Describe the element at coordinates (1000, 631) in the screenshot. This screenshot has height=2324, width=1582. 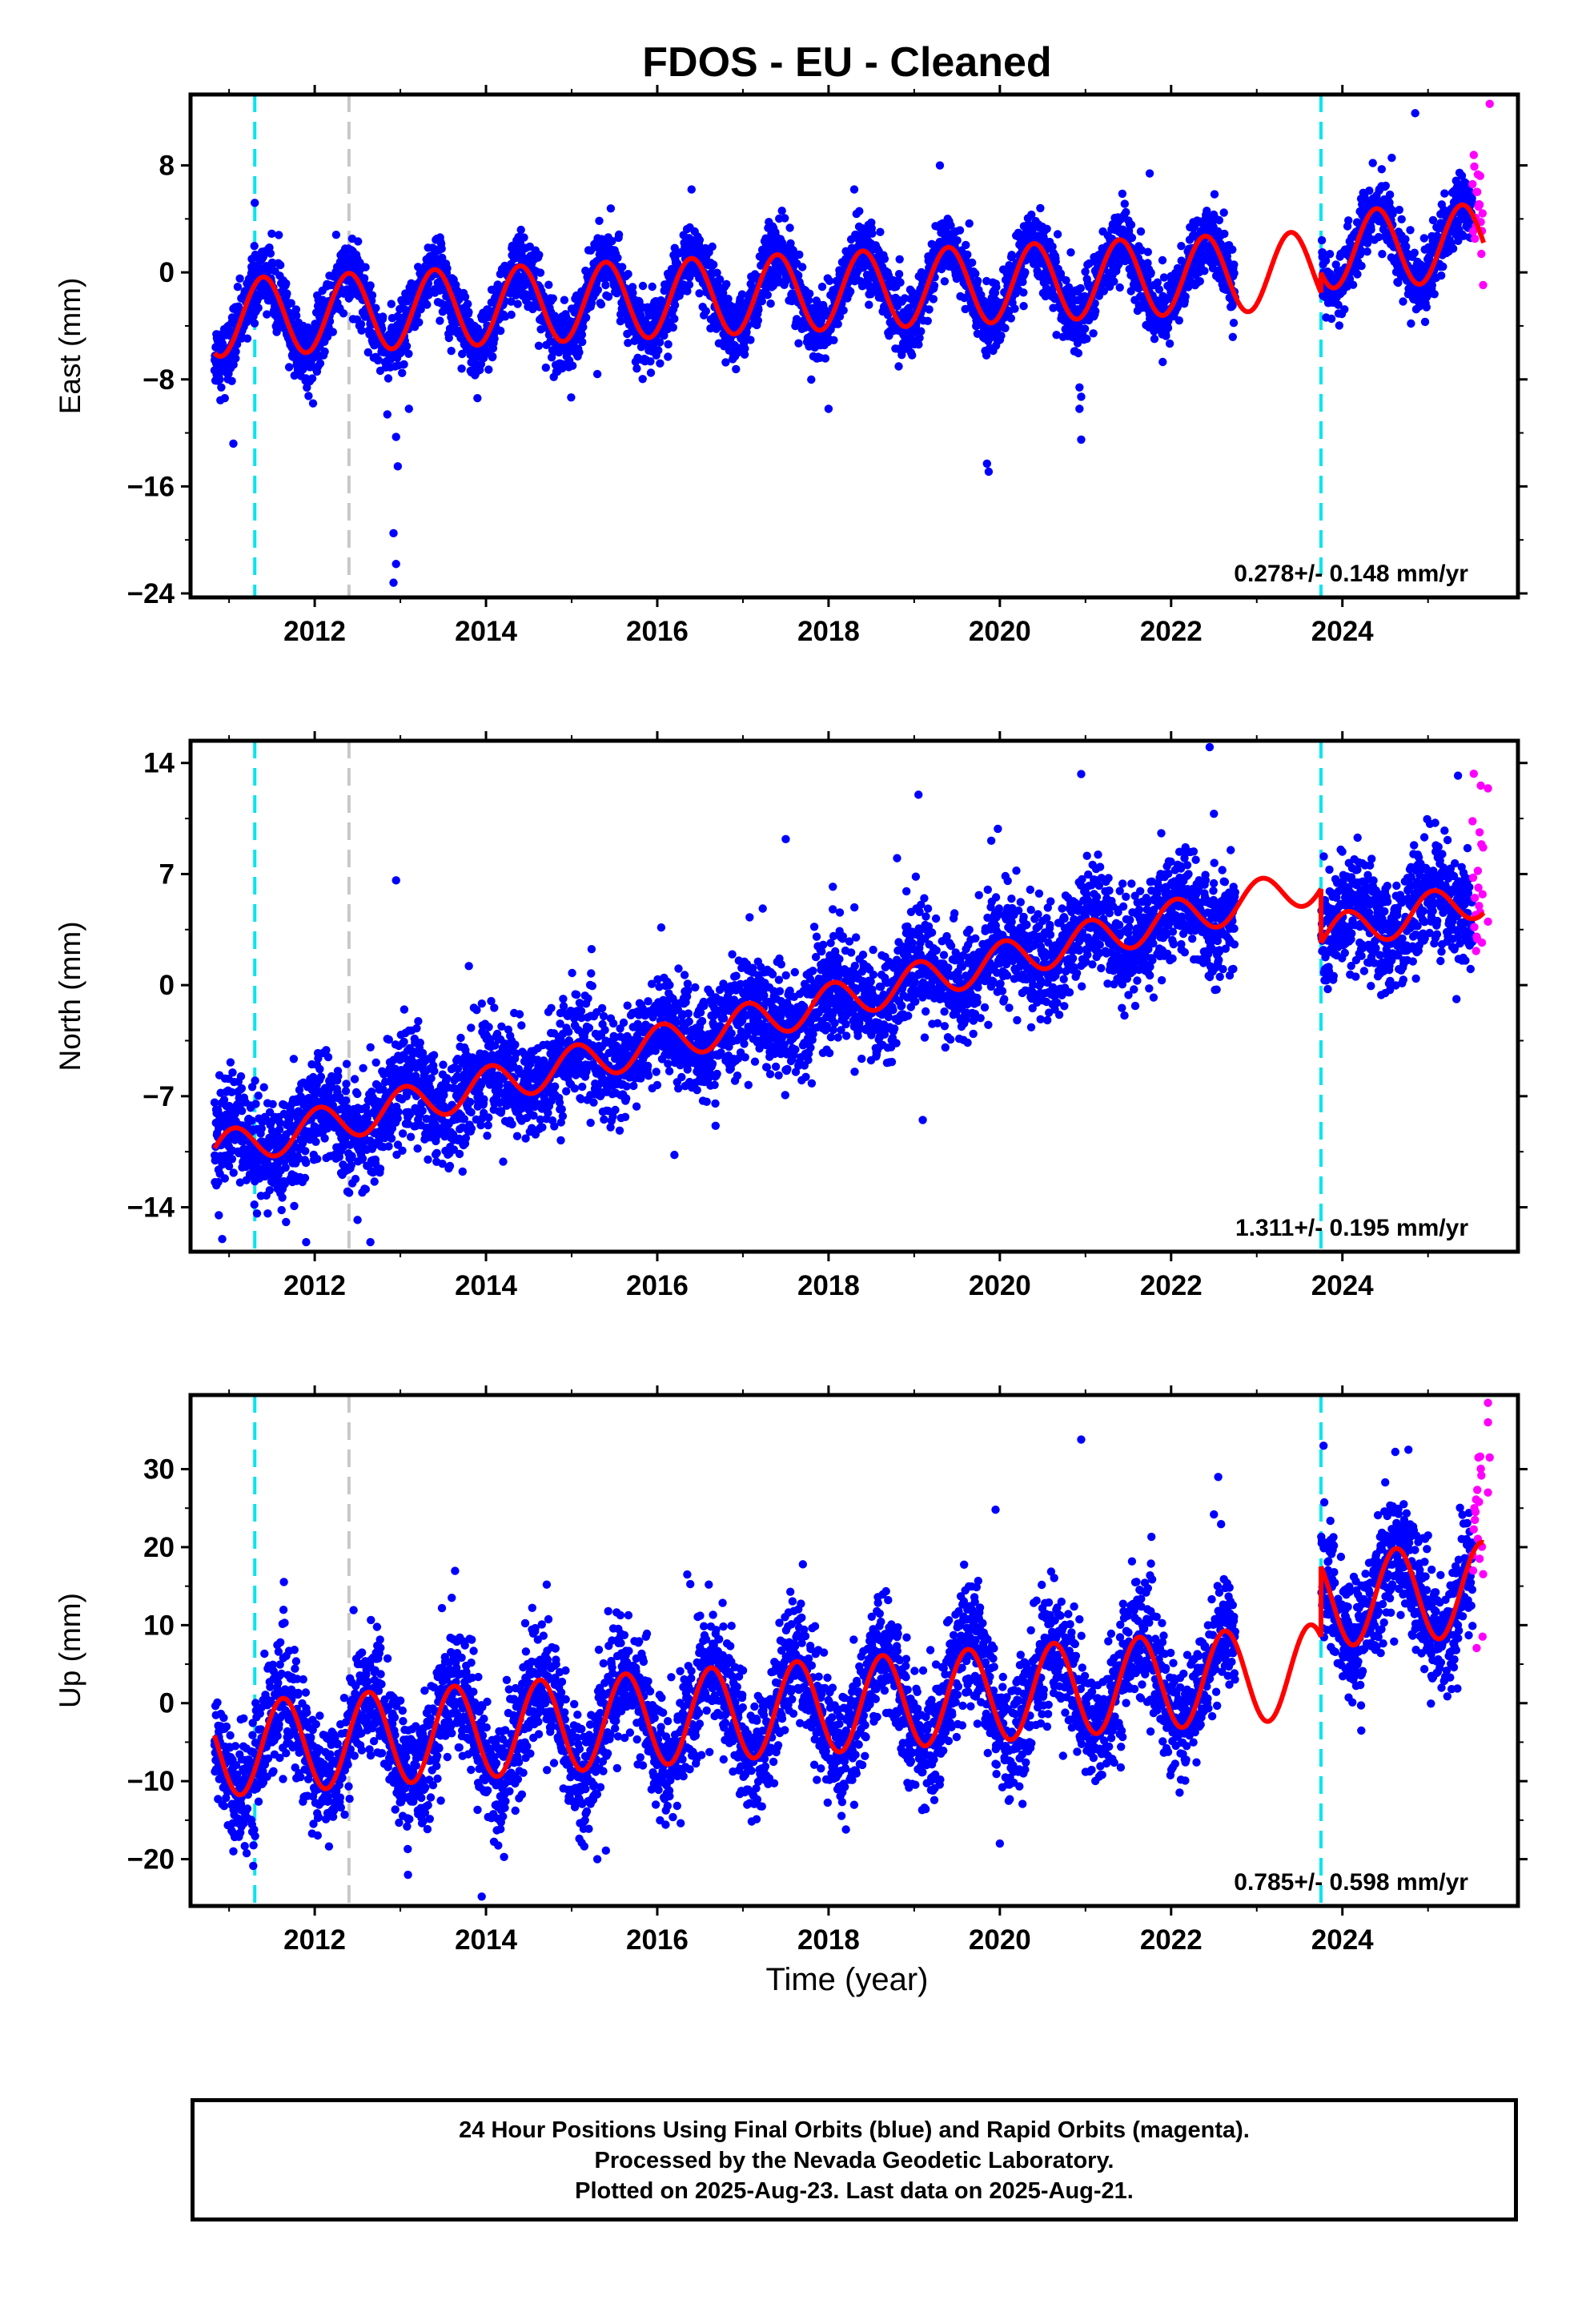
I see `east-xtick-label: 2020` at that location.